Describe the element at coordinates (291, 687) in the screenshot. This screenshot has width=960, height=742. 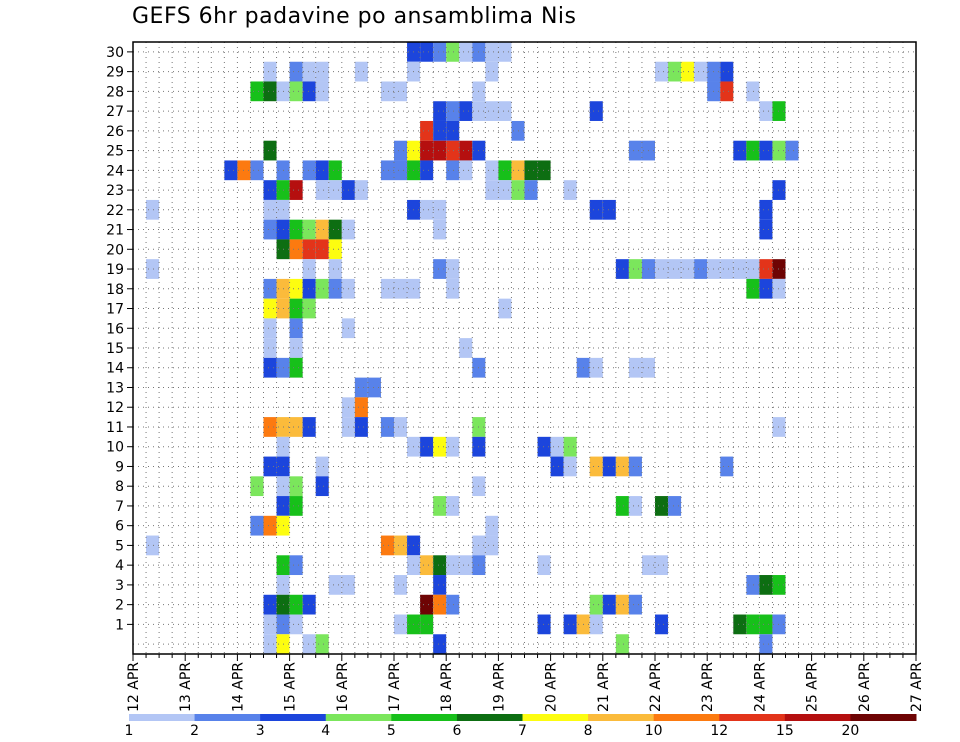
I see `x-tick-label: 15 APR` at that location.